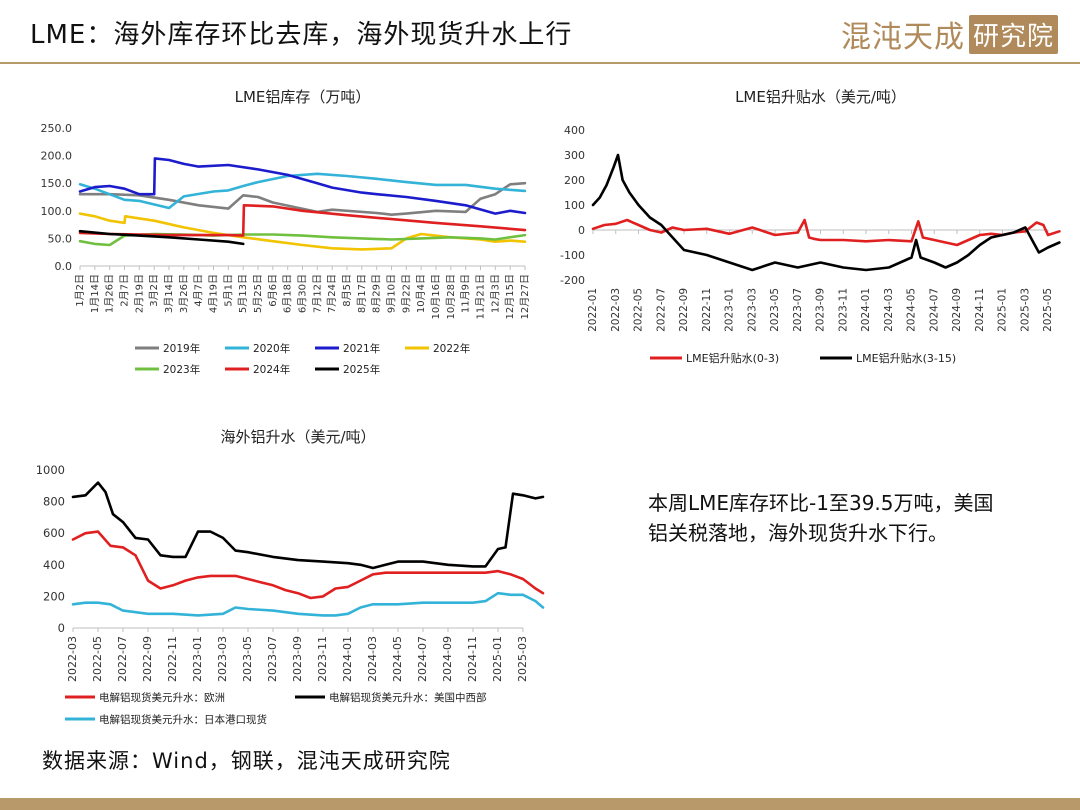 This screenshot has width=1080, height=810. Describe the element at coordinates (317, 293) in the screenshot. I see `x-tick-label: 7月12日` at that location.